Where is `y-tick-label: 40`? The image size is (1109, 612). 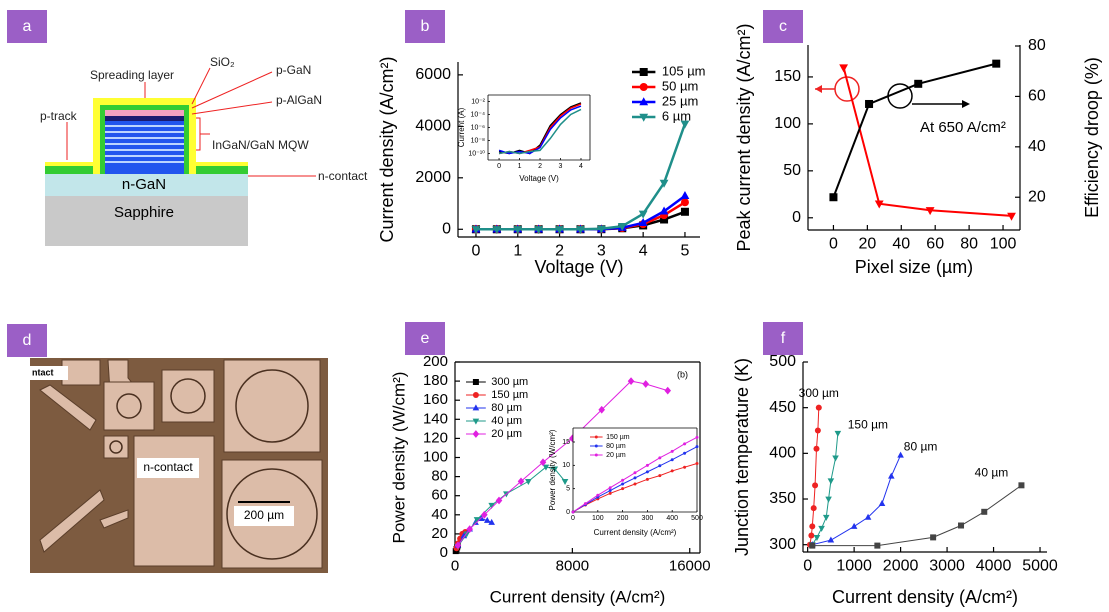
y-tick-label: 40 is located at coordinates (439, 514).